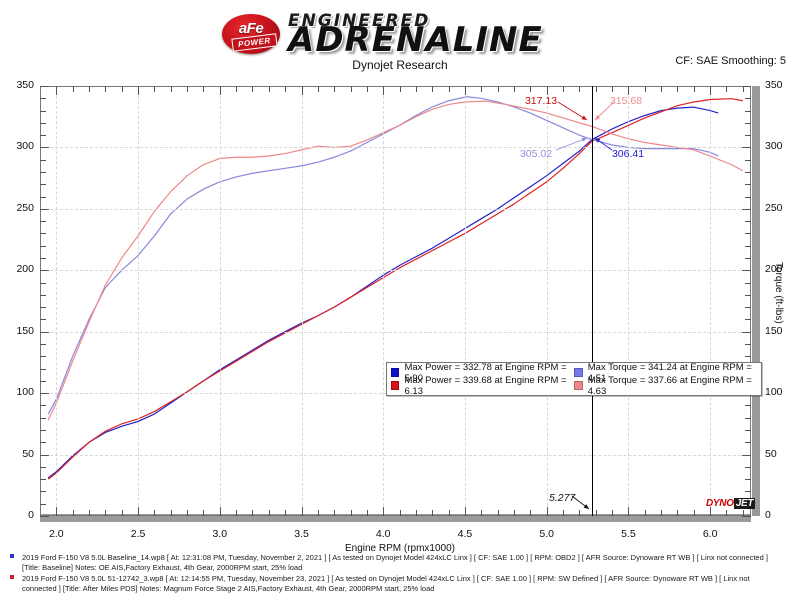 The width and height of the screenshot is (800, 600). I want to click on y-tick-label-left: 0, so click(31, 515).